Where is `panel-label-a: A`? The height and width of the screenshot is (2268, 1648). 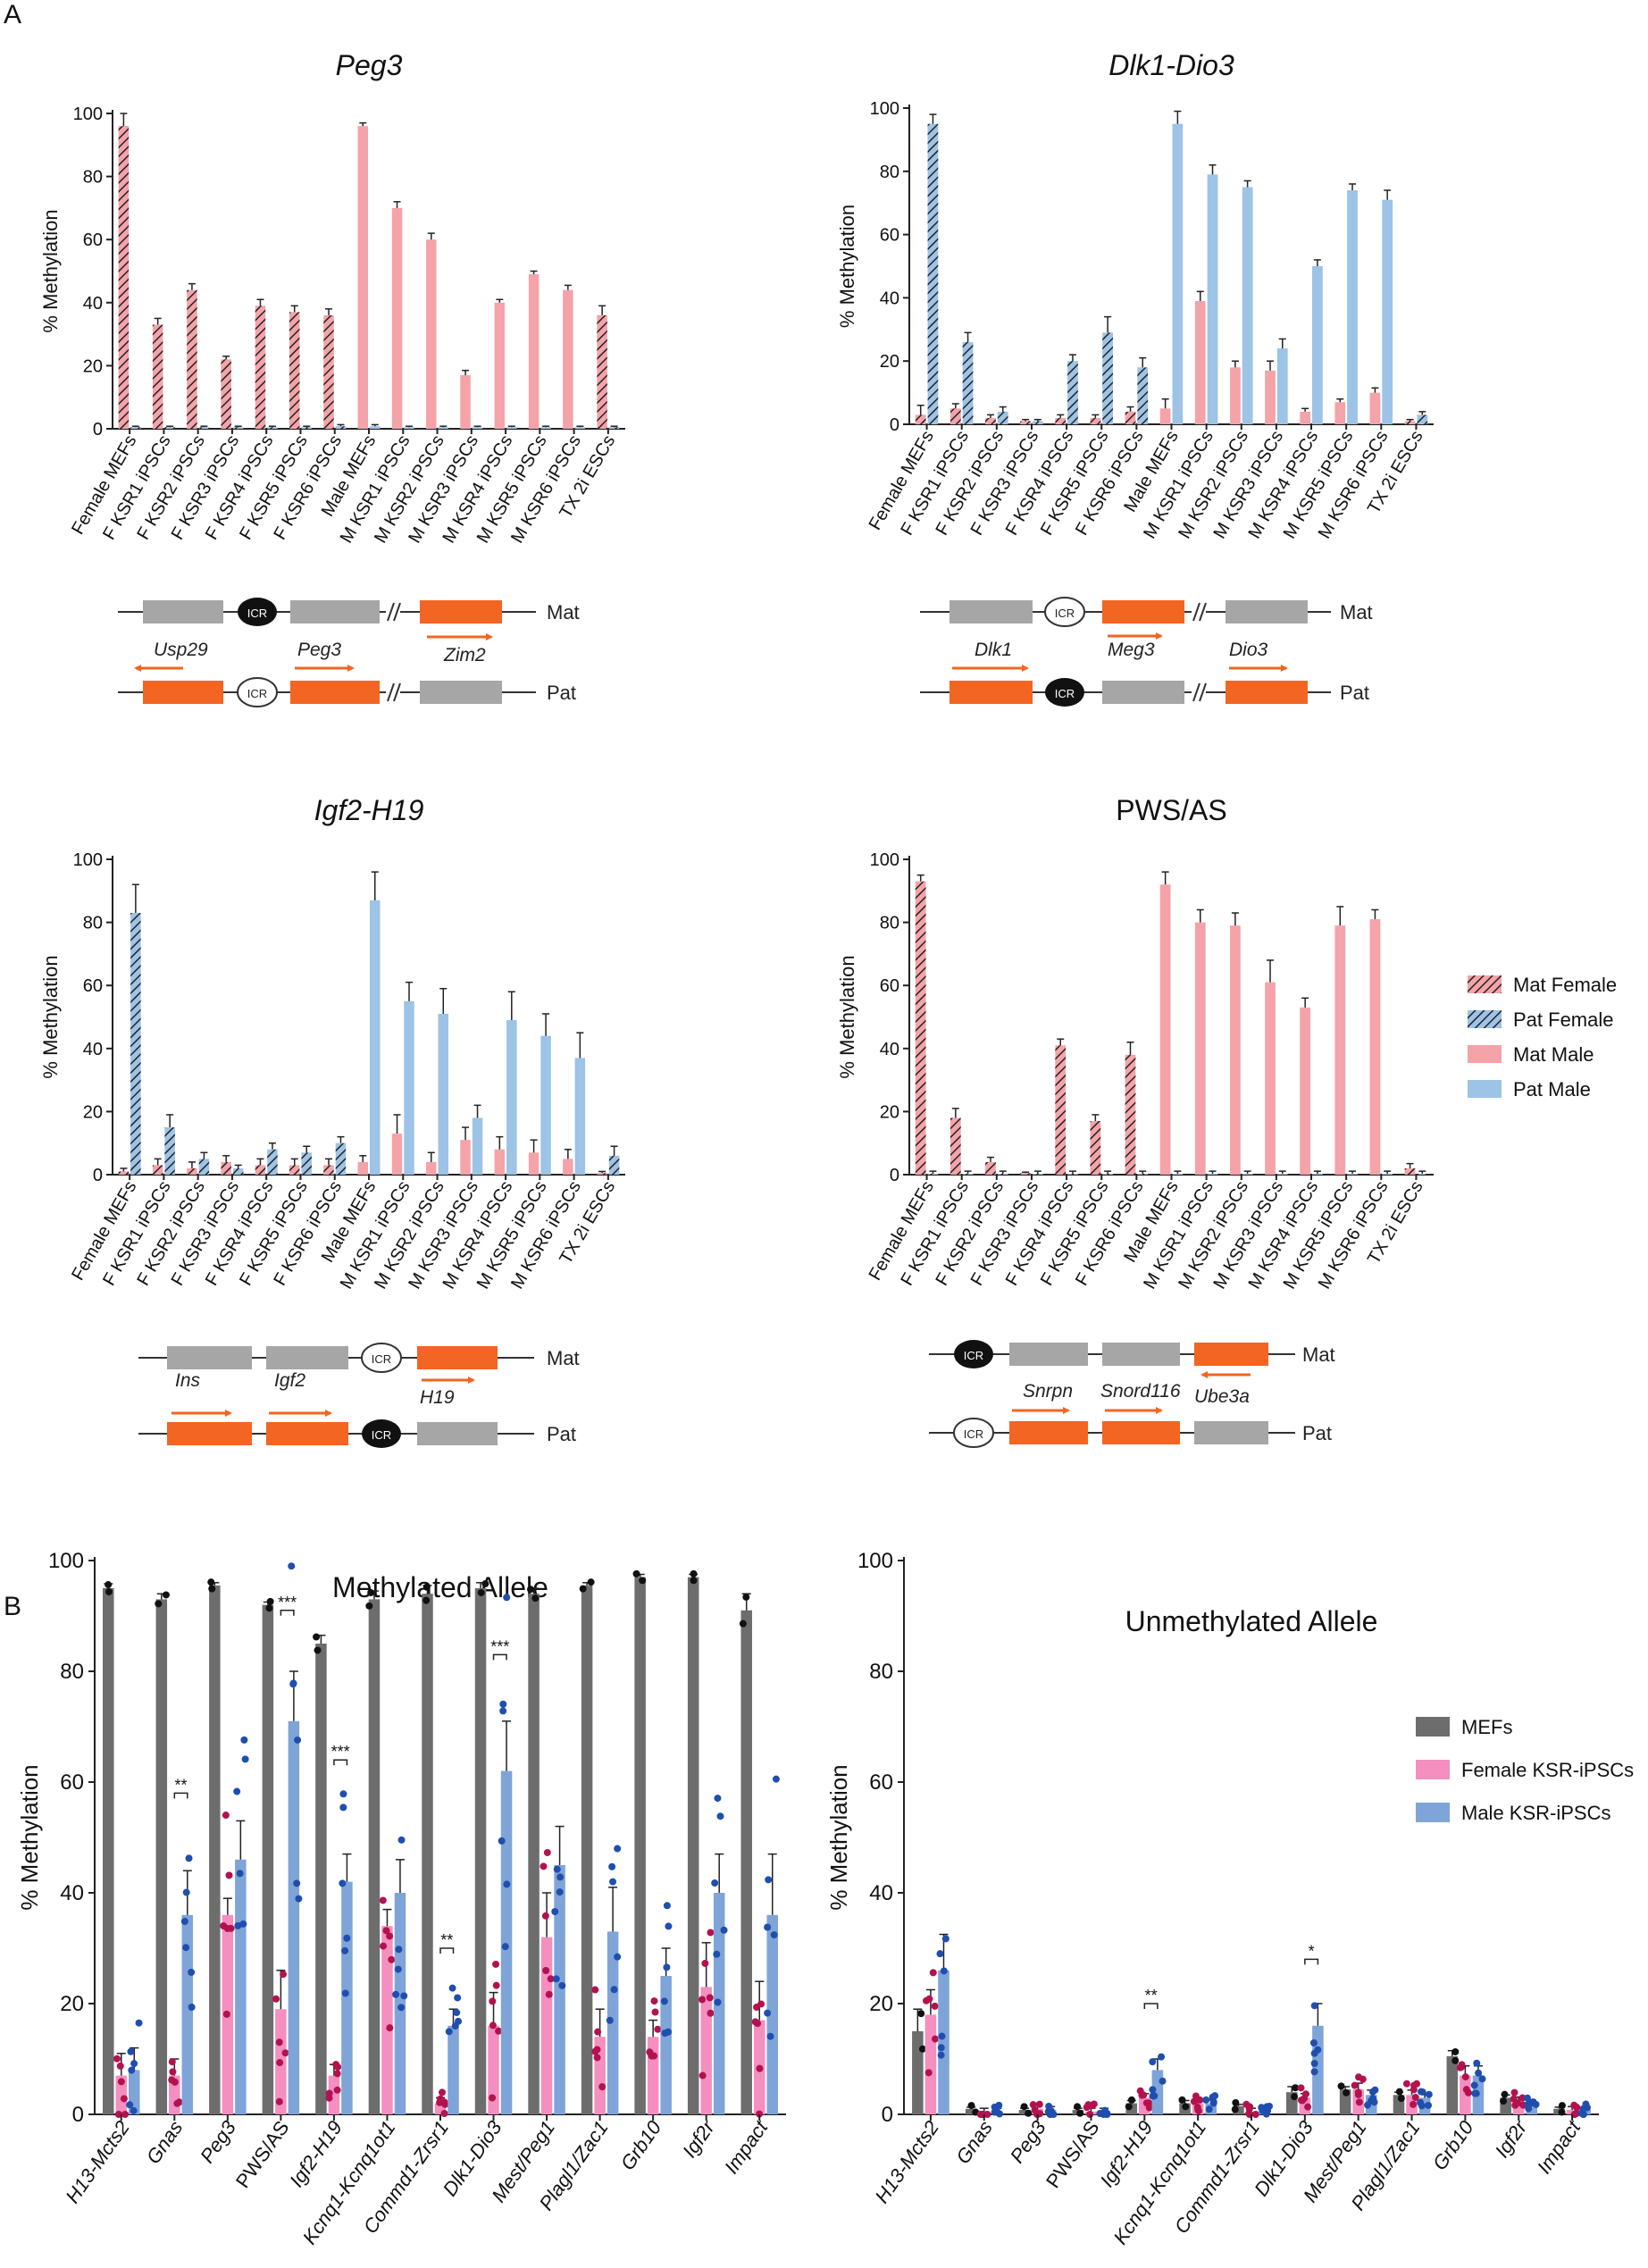
panel-label-a: A is located at coordinates (12, 14).